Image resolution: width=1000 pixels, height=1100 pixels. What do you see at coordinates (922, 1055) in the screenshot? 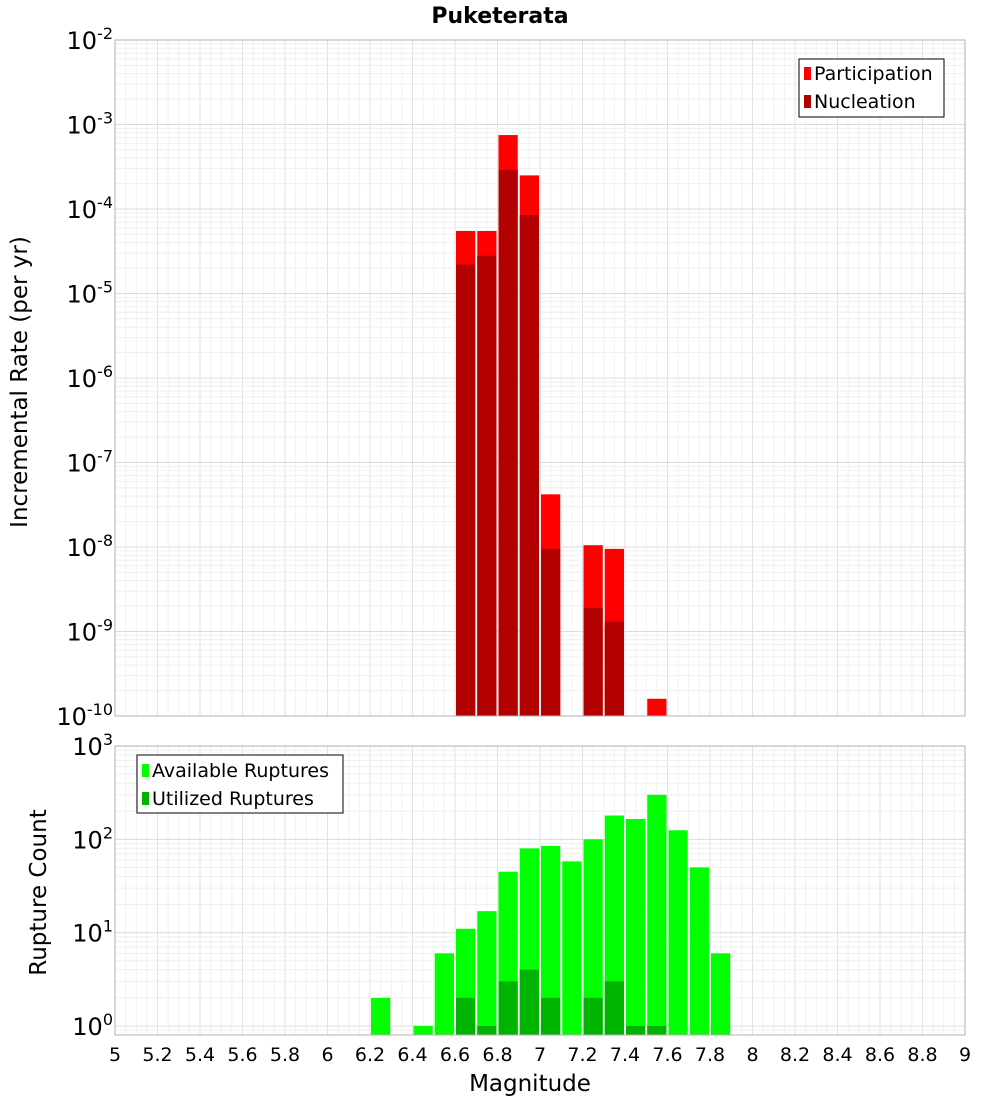
I see `x-tick-label: 8.8` at bounding box center [922, 1055].